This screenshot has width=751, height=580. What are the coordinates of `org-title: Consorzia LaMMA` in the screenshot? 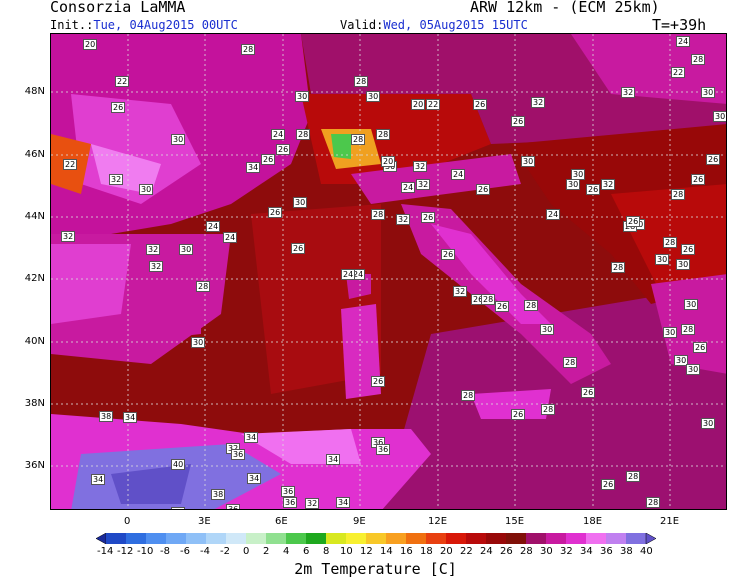 It's located at (118, 8).